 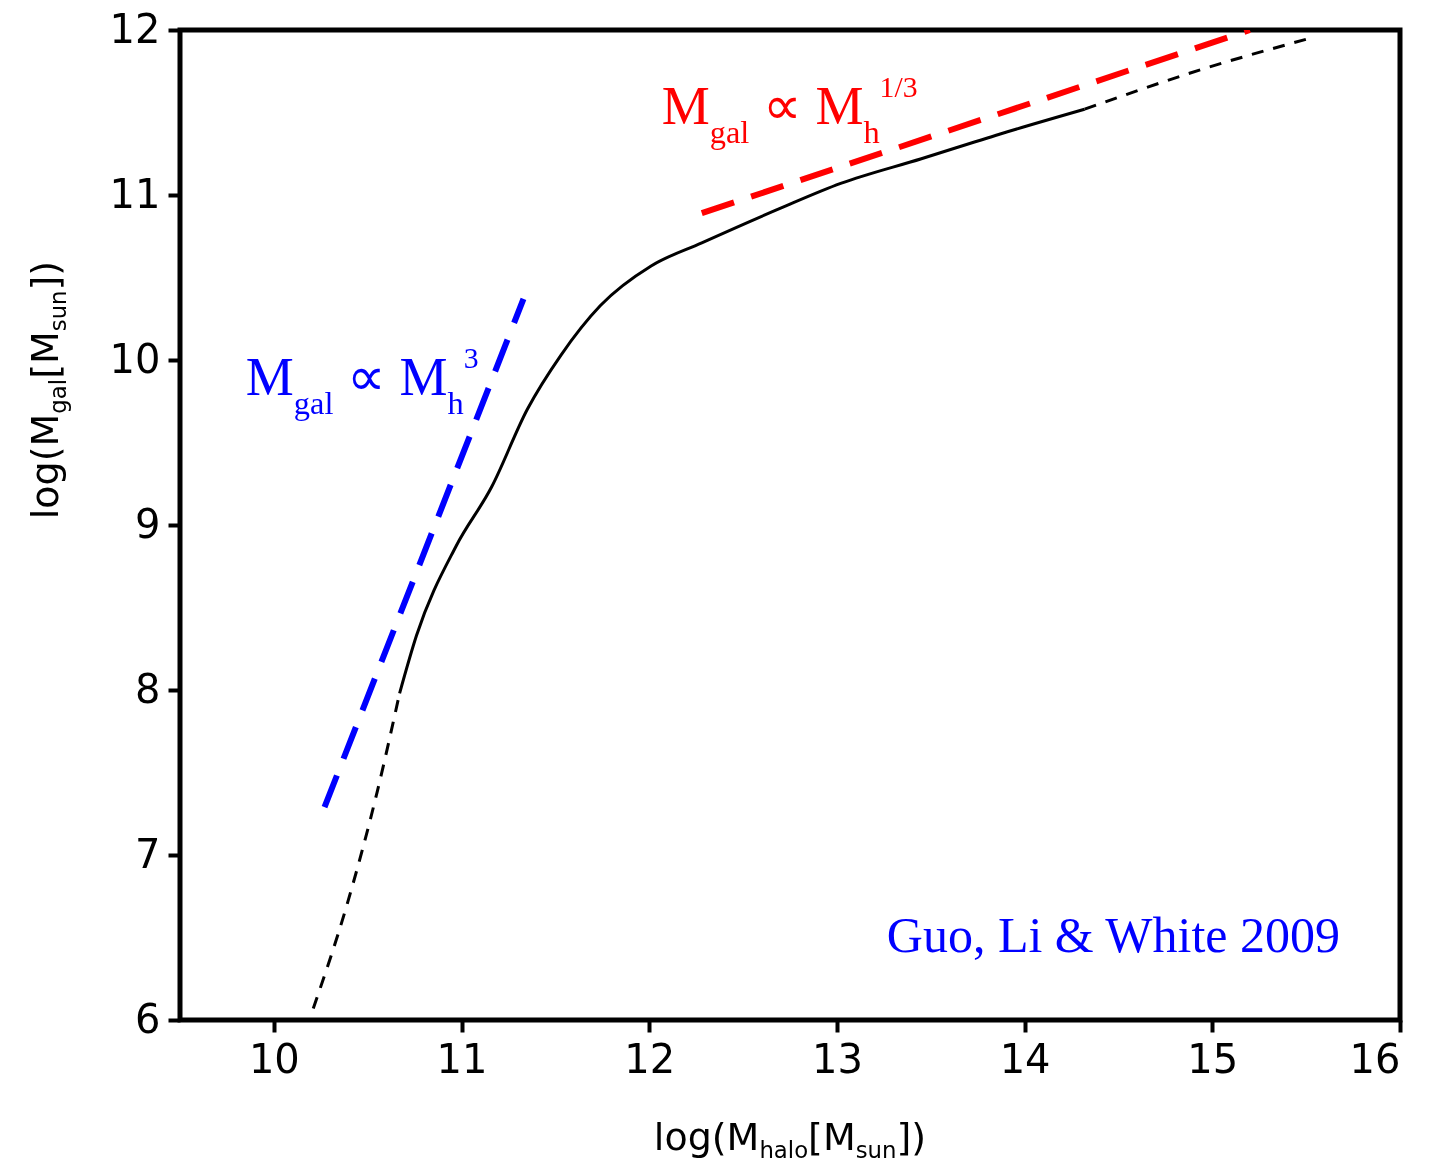 I want to click on y-tick-label: 11, so click(x=135, y=193).